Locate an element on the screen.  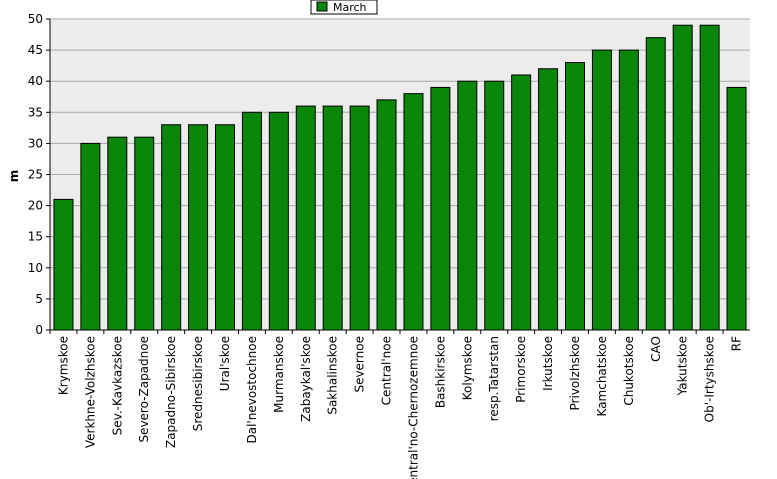
x-tick-label: Chukotskoe is located at coordinates (629, 371).